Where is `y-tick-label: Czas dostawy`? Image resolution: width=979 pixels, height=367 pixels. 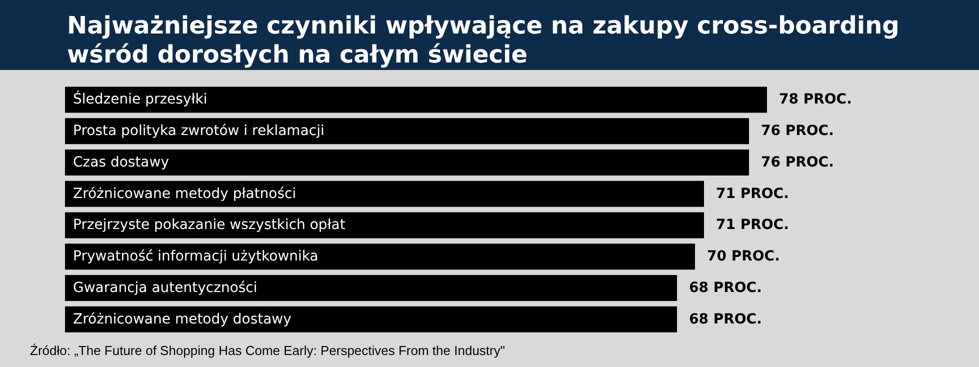 y-tick-label: Czas dostawy is located at coordinates (121, 162).